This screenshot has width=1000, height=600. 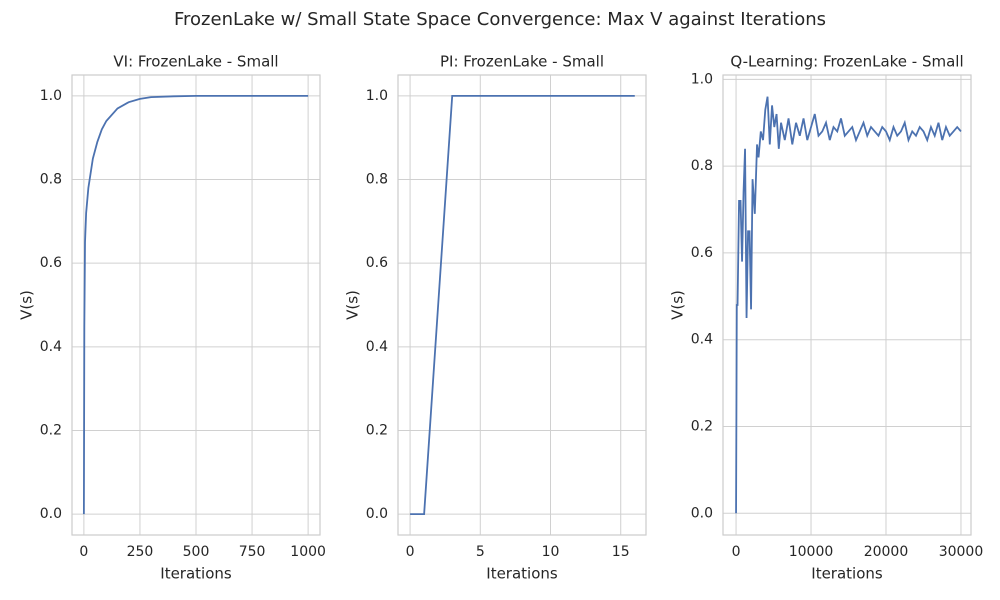 What do you see at coordinates (308, 552) in the screenshot?
I see `x-tick-label: 1000` at bounding box center [308, 552].